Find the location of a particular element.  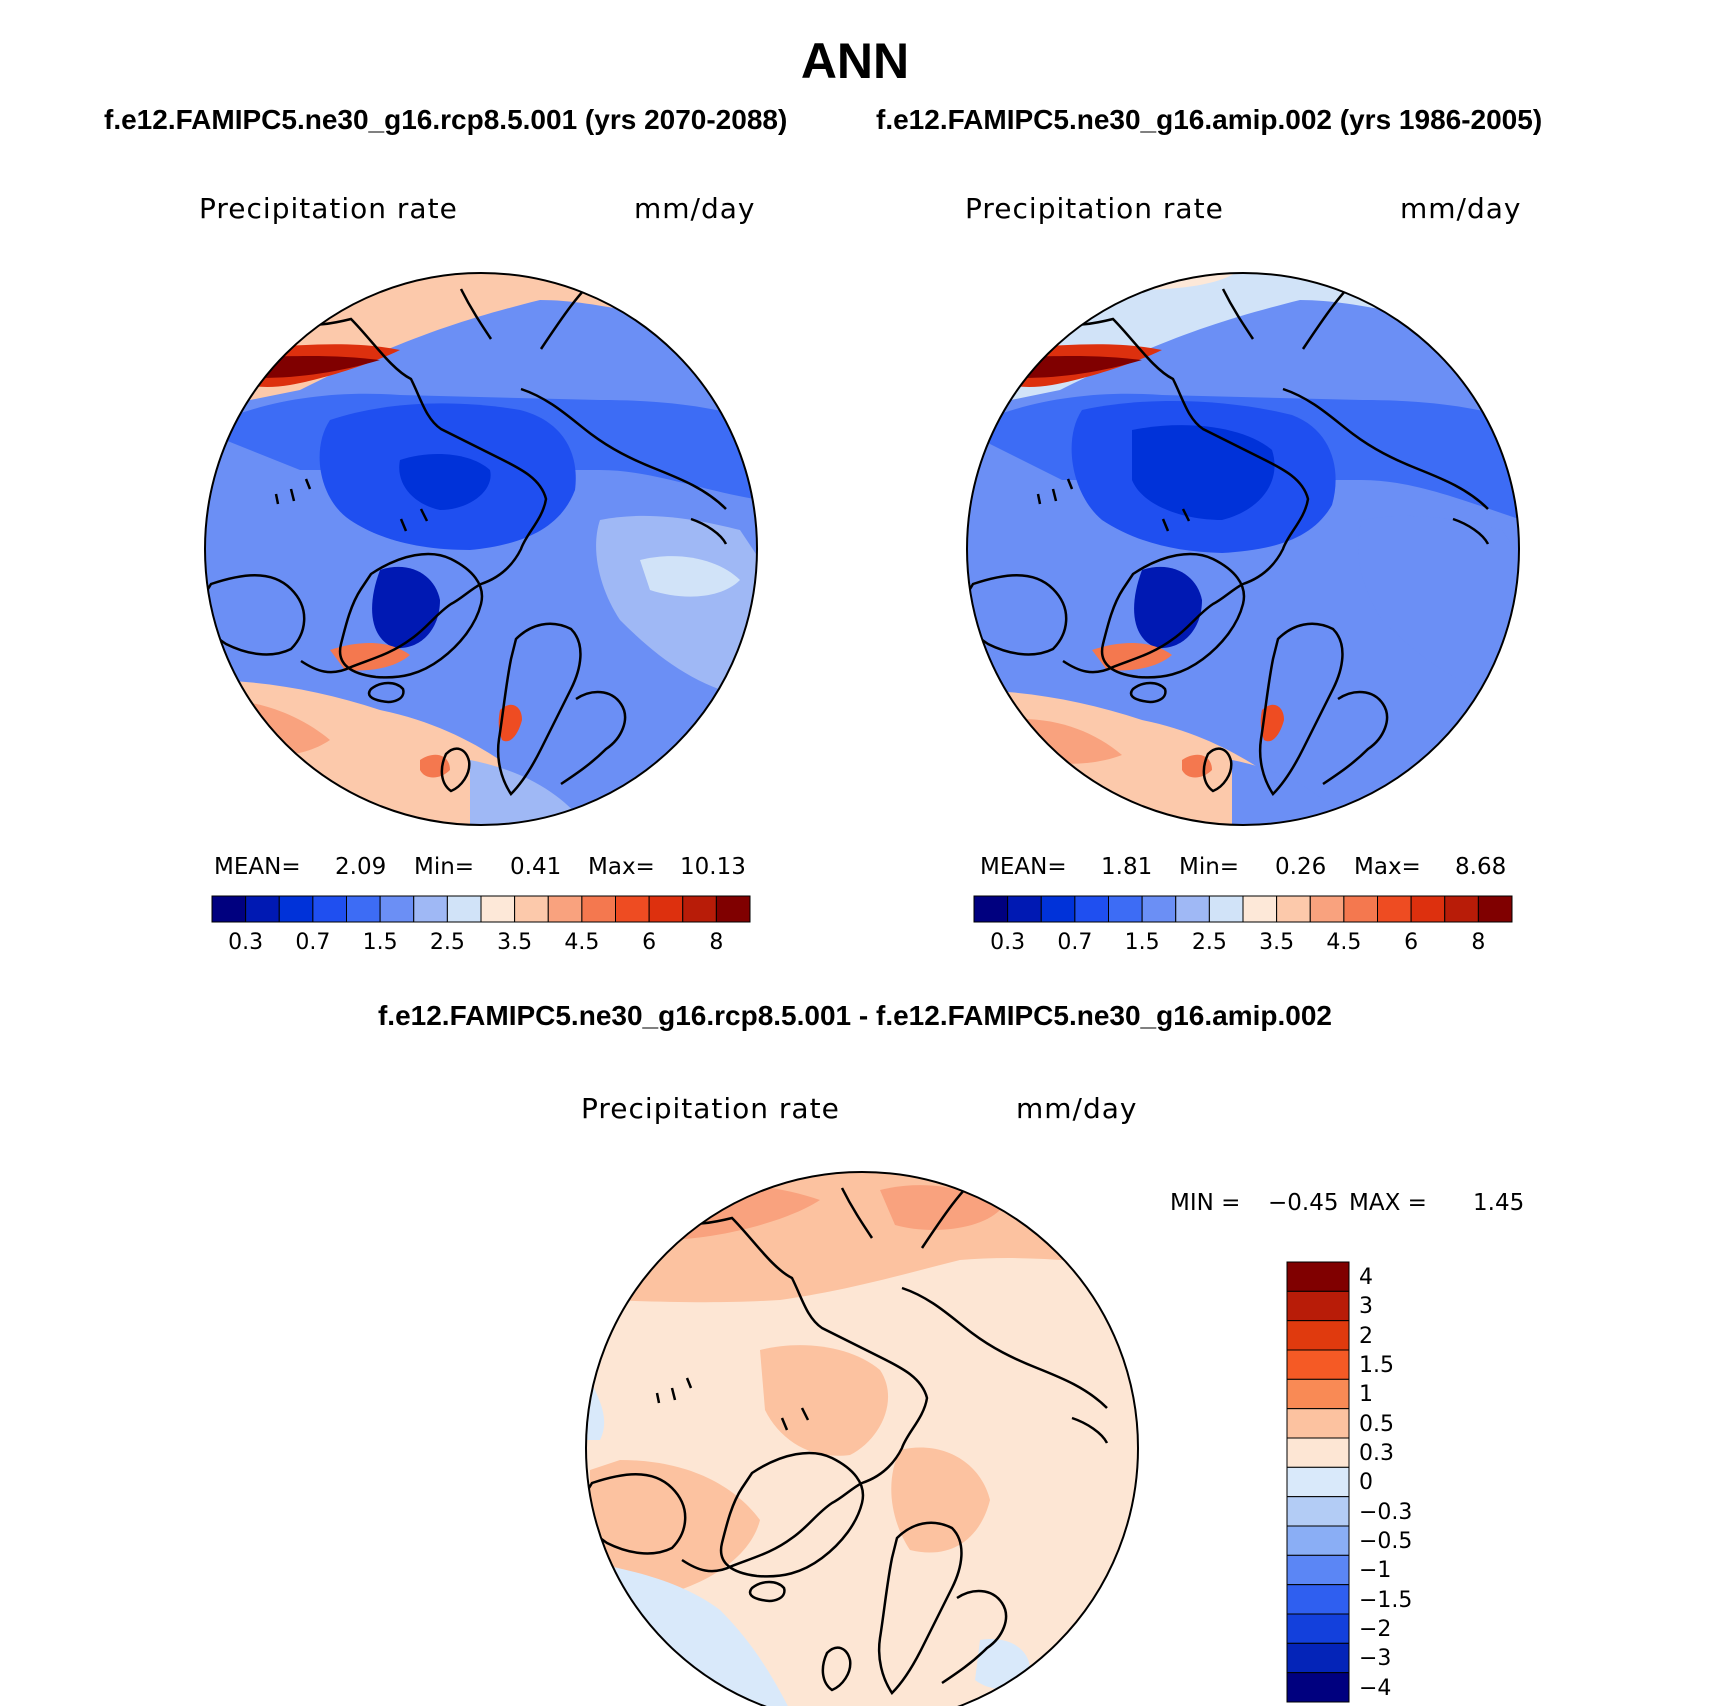

difference-map-border is located at coordinates (862, 1438).